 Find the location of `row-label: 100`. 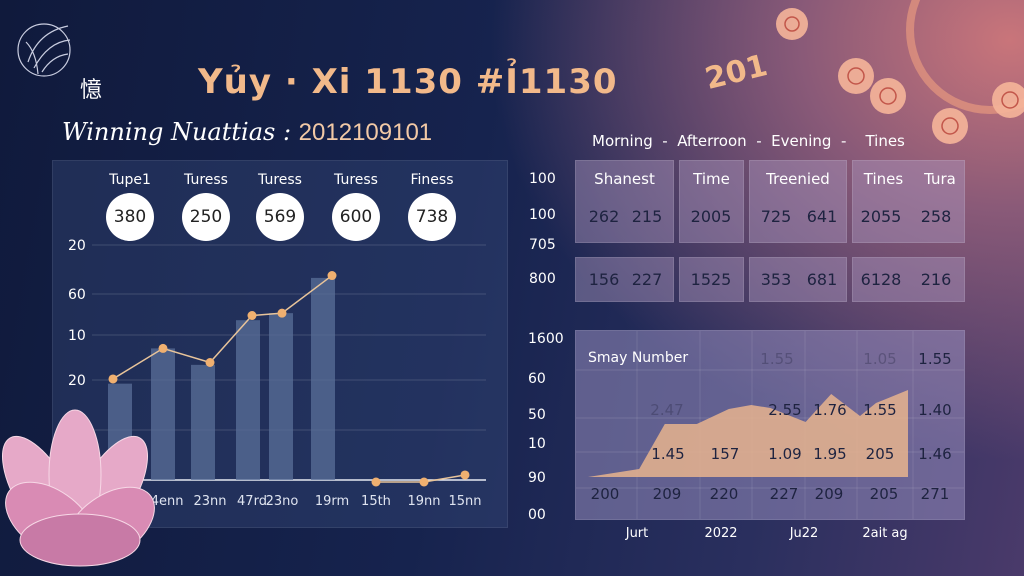

row-label: 100 is located at coordinates (542, 215).